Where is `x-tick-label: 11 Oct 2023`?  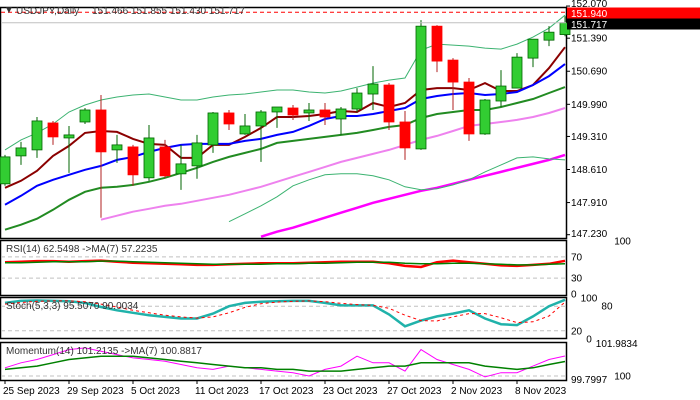 x-tick-label: 11 Oct 2023 is located at coordinates (222, 391).